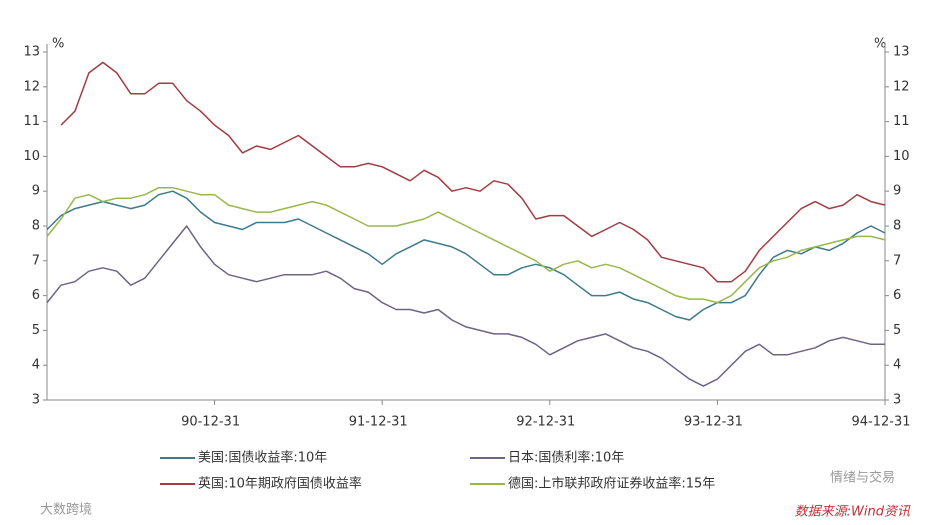 The height and width of the screenshot is (525, 934). I want to click on y2-tick-label: 6, so click(897, 295).